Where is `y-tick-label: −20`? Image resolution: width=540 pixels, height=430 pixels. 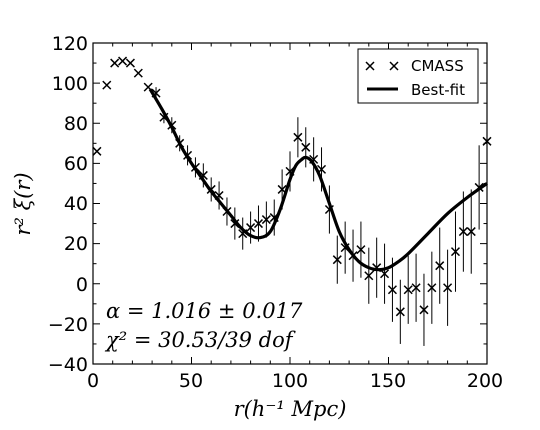
y-tick-label: −20 is located at coordinates (68, 325).